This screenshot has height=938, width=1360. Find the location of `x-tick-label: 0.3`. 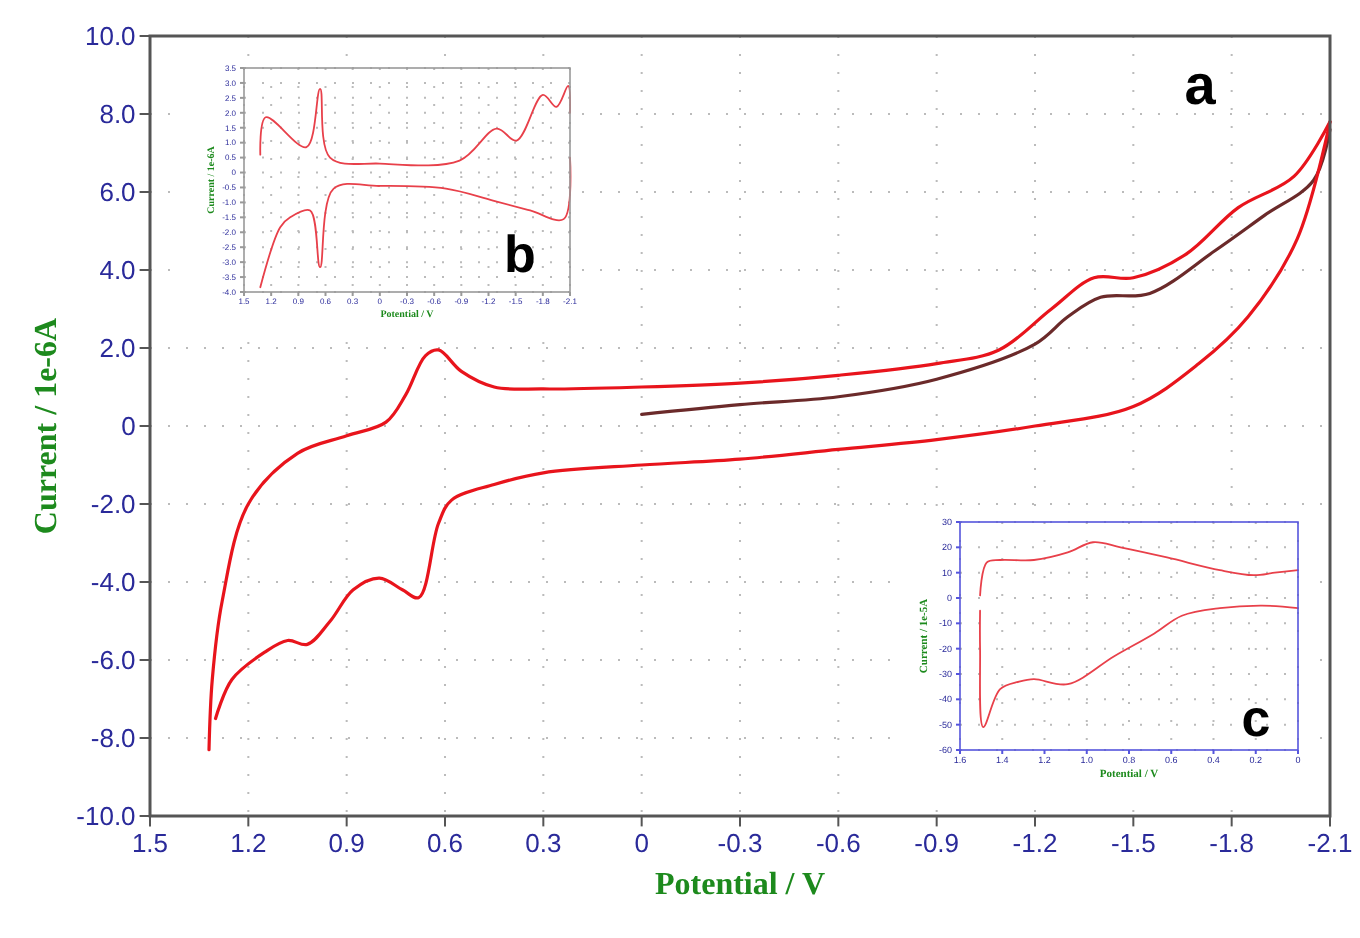

x-tick-label: 0.3 is located at coordinates (543, 843).